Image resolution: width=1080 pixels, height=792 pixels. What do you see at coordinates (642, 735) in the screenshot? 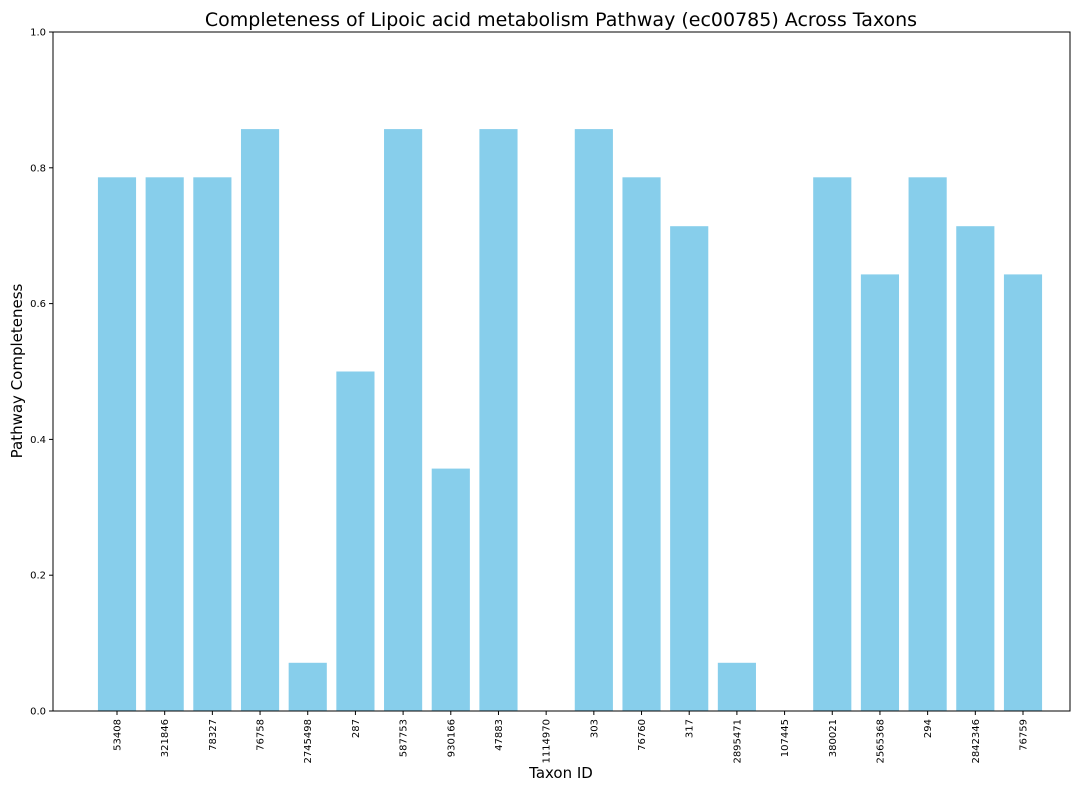
I see `x-tick-label: 76760` at bounding box center [642, 735].